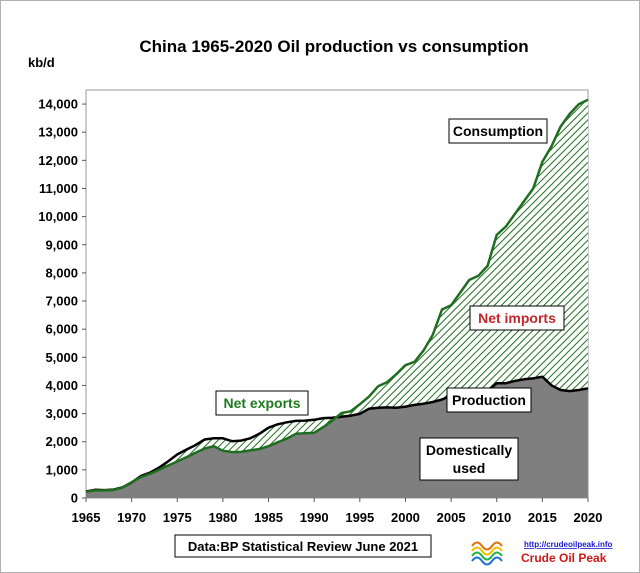  I want to click on x-tick-label: 1970, so click(131, 517).